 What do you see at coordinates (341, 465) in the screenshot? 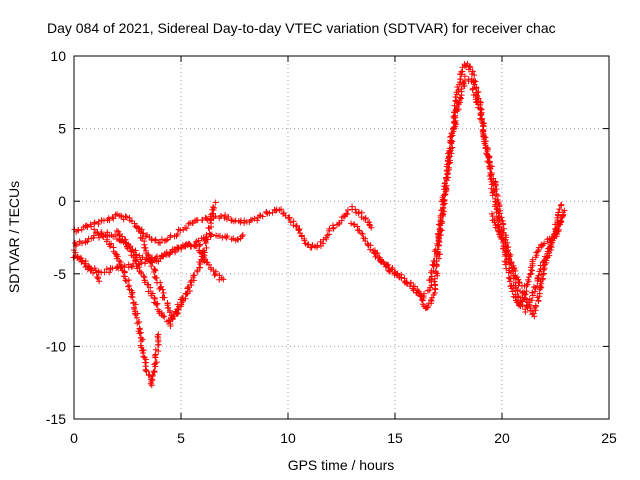
I see `x-axis-label: GPS time / hours` at bounding box center [341, 465].